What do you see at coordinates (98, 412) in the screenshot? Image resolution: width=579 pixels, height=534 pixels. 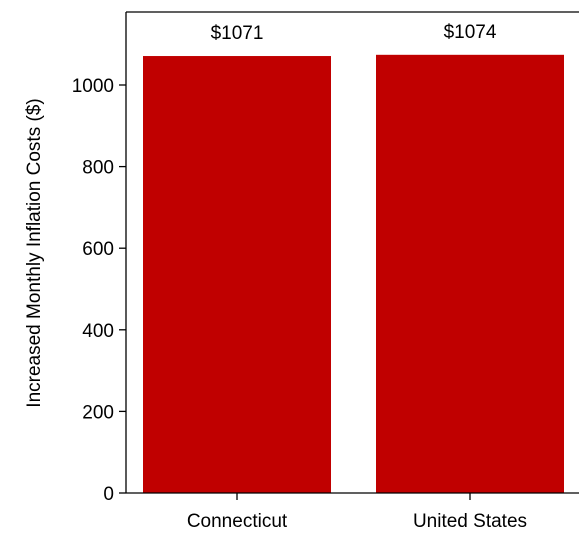 I see `y-tick-label: 200` at bounding box center [98, 412].